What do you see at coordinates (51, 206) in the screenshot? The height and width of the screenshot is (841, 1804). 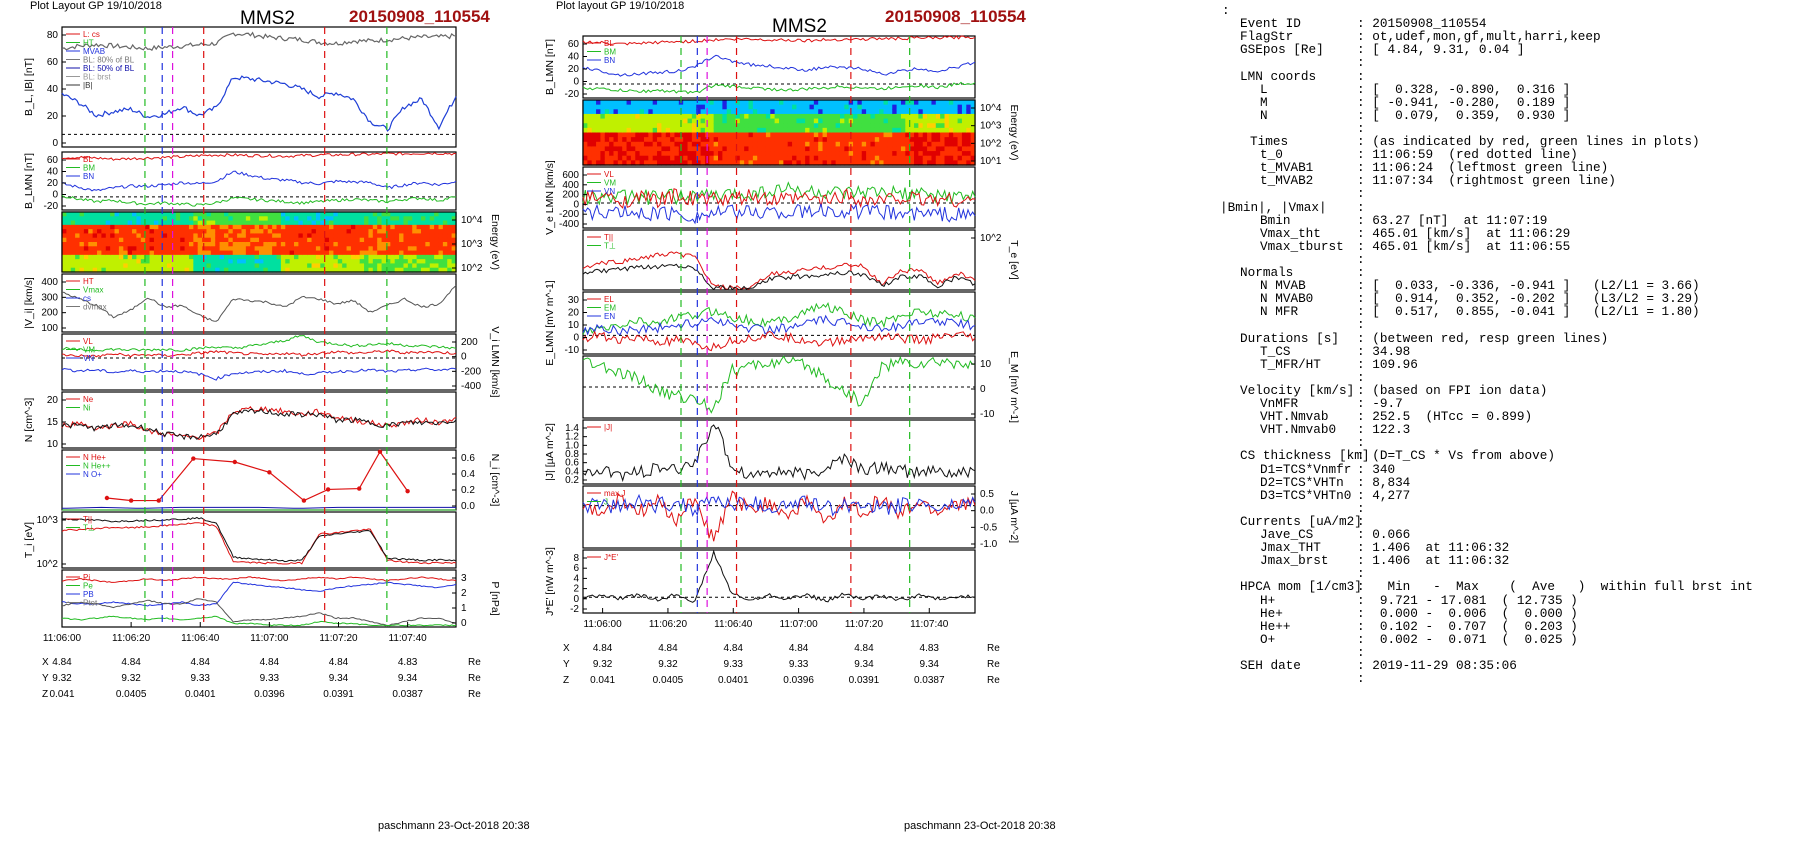 I see `y-tick-label: -20` at bounding box center [51, 206].